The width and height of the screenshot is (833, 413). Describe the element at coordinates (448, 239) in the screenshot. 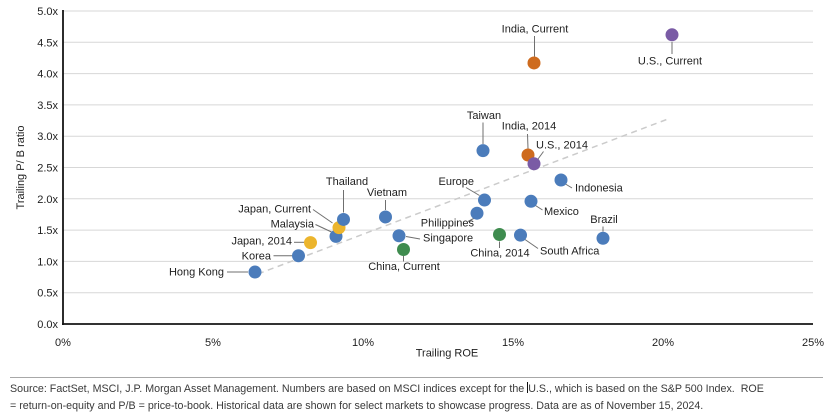

I see `point-label-singapore: Singapore` at that location.